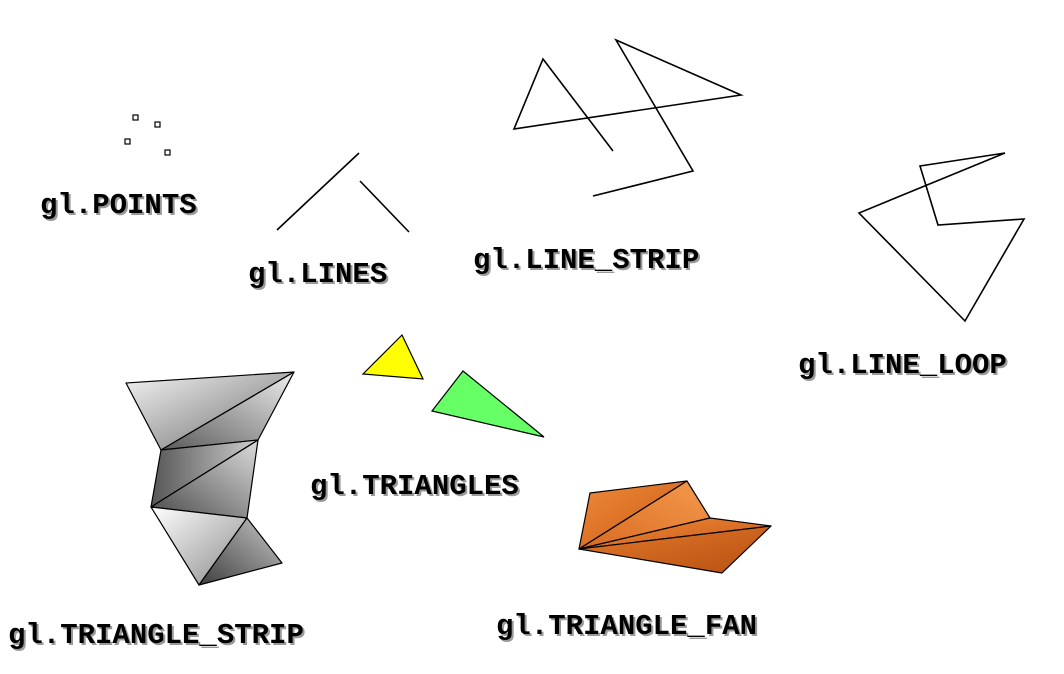 The image size is (1064, 674). I want to click on points-figure, so click(147, 135).